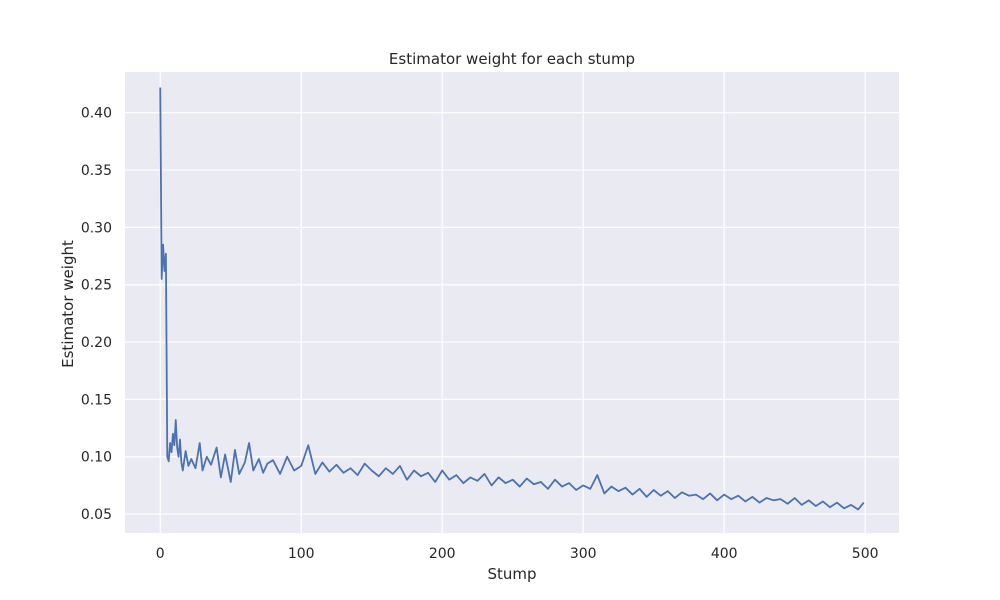 The width and height of the screenshot is (1000, 600). What do you see at coordinates (301, 554) in the screenshot?
I see `x-tick-label: 100` at bounding box center [301, 554].